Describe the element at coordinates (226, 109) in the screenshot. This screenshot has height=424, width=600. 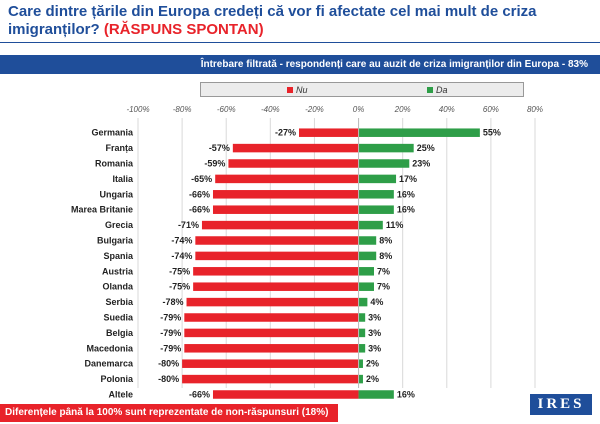
I see `x-tick-label: -60%` at that location.